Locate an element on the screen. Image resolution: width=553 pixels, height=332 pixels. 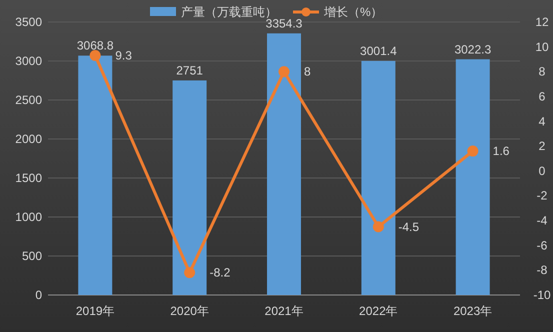
y2-tick-label: -4 is located at coordinates (542, 221).